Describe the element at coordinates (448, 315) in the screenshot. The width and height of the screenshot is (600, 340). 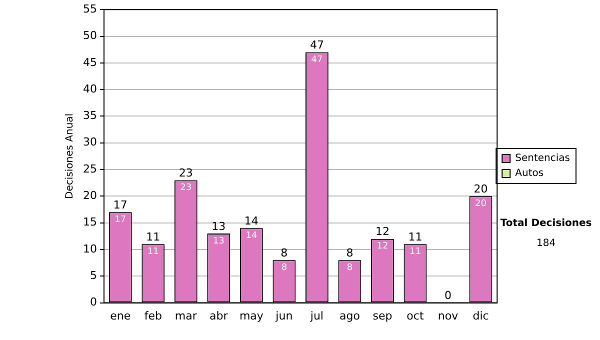
I see `x-tick-label: nov` at that location.